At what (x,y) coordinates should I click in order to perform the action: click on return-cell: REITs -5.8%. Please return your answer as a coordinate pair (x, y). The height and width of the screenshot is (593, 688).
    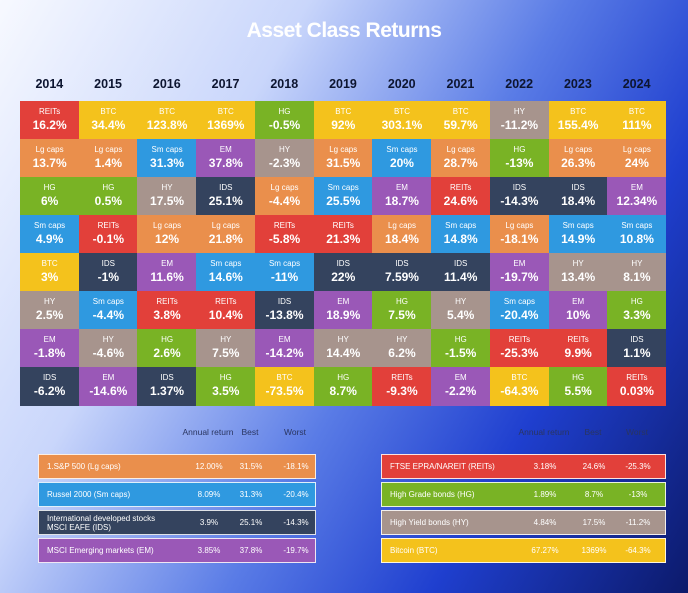
    Looking at the image, I should click on (284, 234).